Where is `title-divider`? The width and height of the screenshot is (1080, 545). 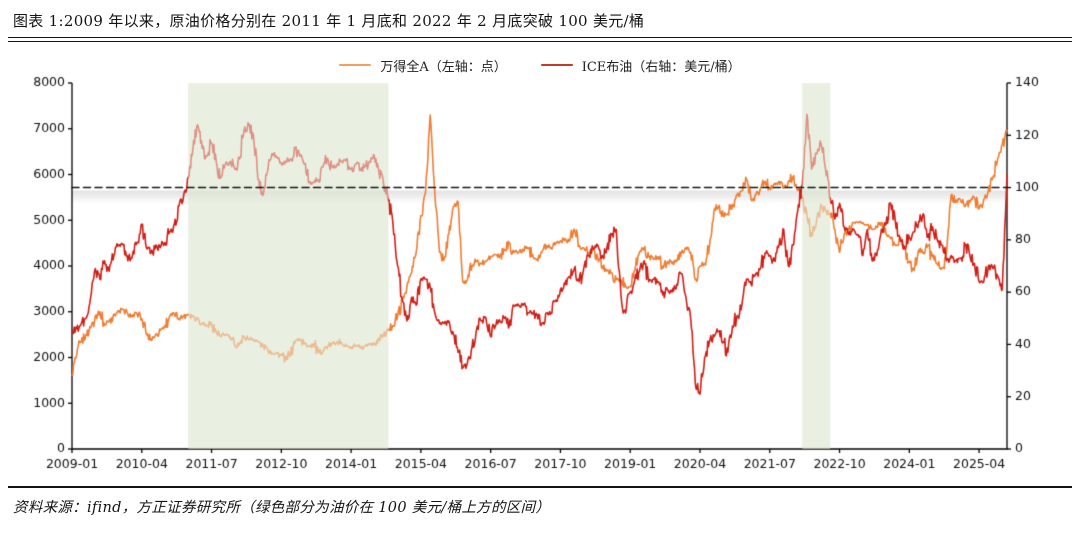
title-divider is located at coordinates (540, 39).